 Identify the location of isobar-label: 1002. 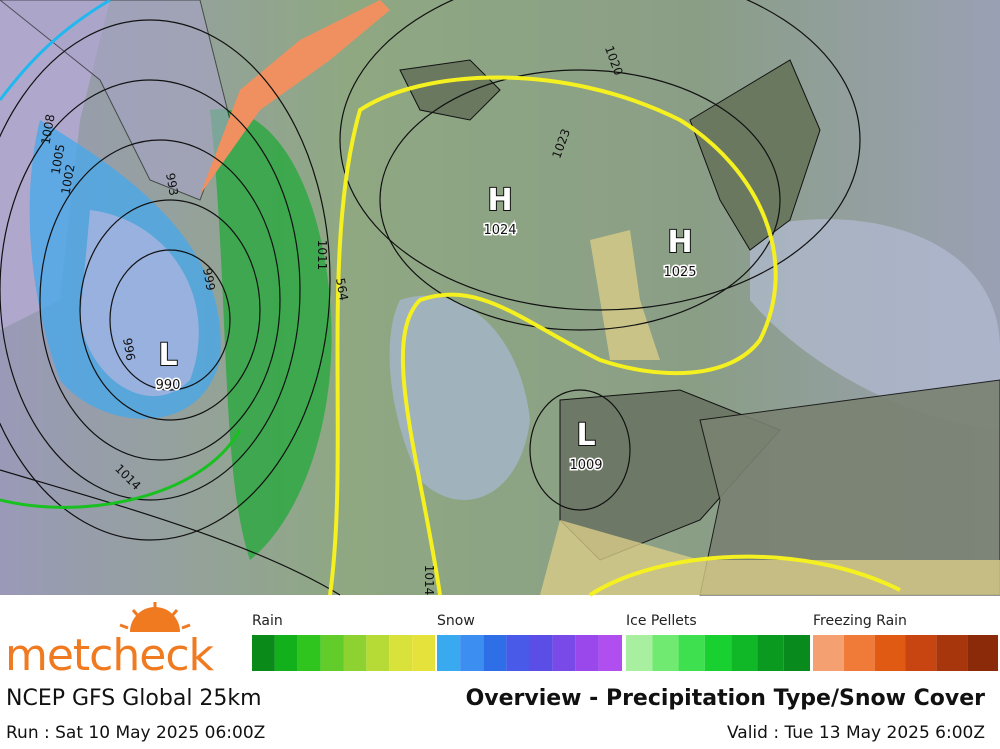
(68, 179).